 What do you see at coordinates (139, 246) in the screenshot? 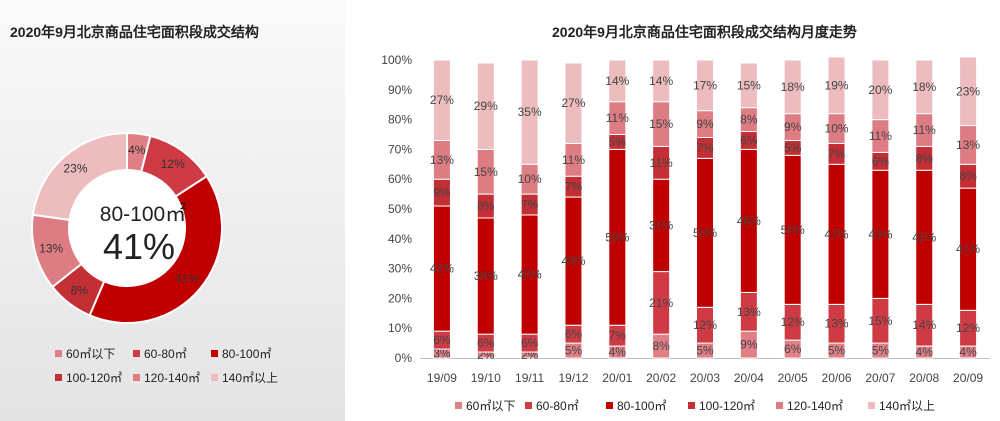
I see `donut-center-value: 41%` at bounding box center [139, 246].